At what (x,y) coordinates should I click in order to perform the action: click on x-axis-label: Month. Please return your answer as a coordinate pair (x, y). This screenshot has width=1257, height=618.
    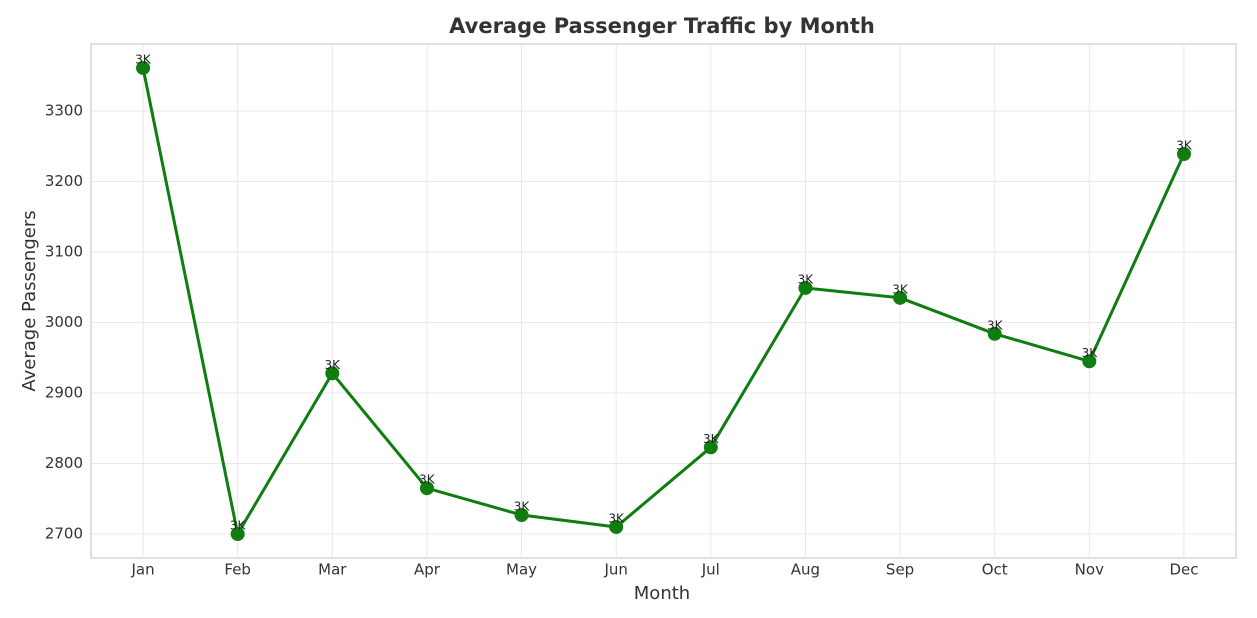
    Looking at the image, I should click on (662, 593).